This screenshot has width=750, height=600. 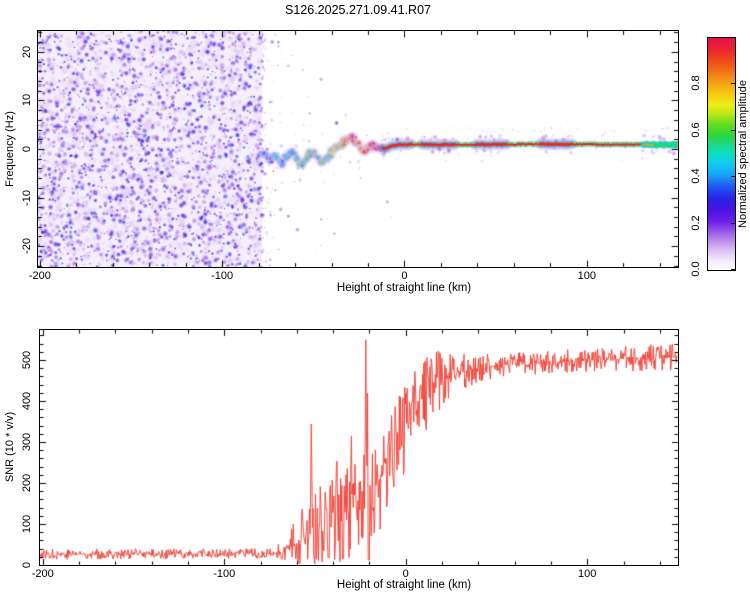 I want to click on colorbar-tick-label: 0.8, so click(x=696, y=83).